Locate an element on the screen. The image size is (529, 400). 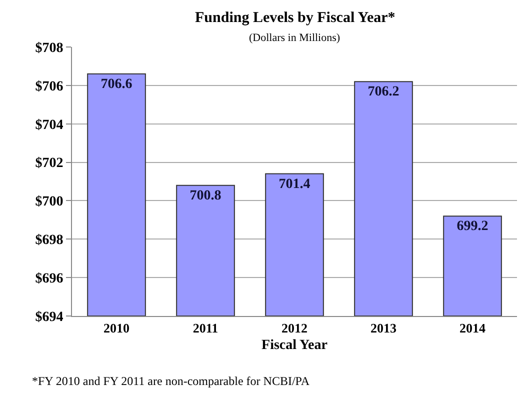
x-tick-label: 2010 is located at coordinates (117, 328).